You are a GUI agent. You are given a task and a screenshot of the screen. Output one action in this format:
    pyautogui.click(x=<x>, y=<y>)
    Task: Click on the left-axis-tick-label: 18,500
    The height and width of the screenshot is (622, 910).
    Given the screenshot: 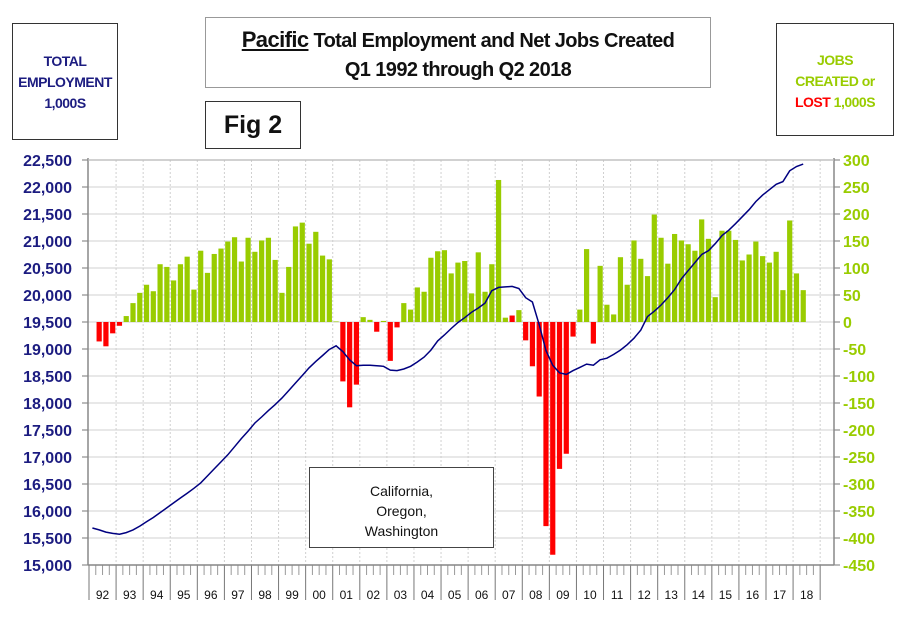 What is the action you would take?
    pyautogui.click(x=47, y=377)
    